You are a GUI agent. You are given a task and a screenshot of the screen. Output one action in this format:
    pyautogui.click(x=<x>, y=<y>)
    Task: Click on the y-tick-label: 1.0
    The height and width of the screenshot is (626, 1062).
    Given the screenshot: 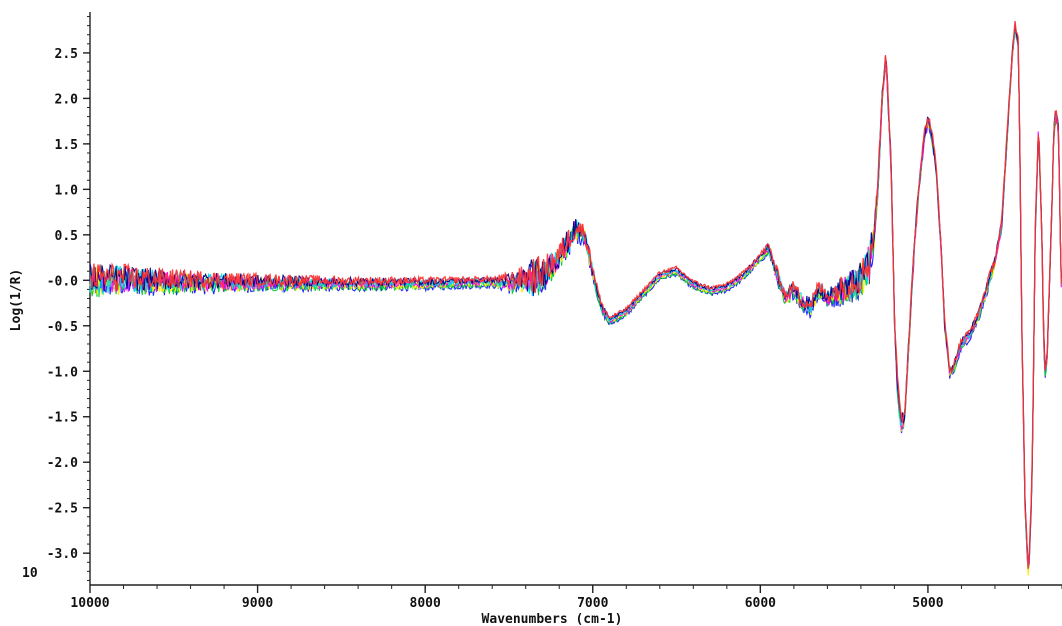 What is the action you would take?
    pyautogui.click(x=67, y=190)
    